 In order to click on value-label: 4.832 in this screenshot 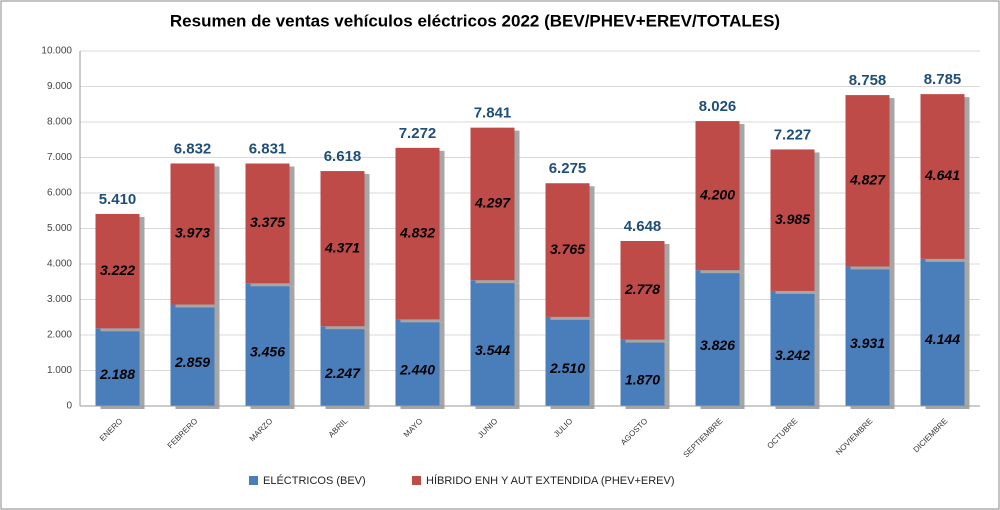, I will do `click(417, 232)`.